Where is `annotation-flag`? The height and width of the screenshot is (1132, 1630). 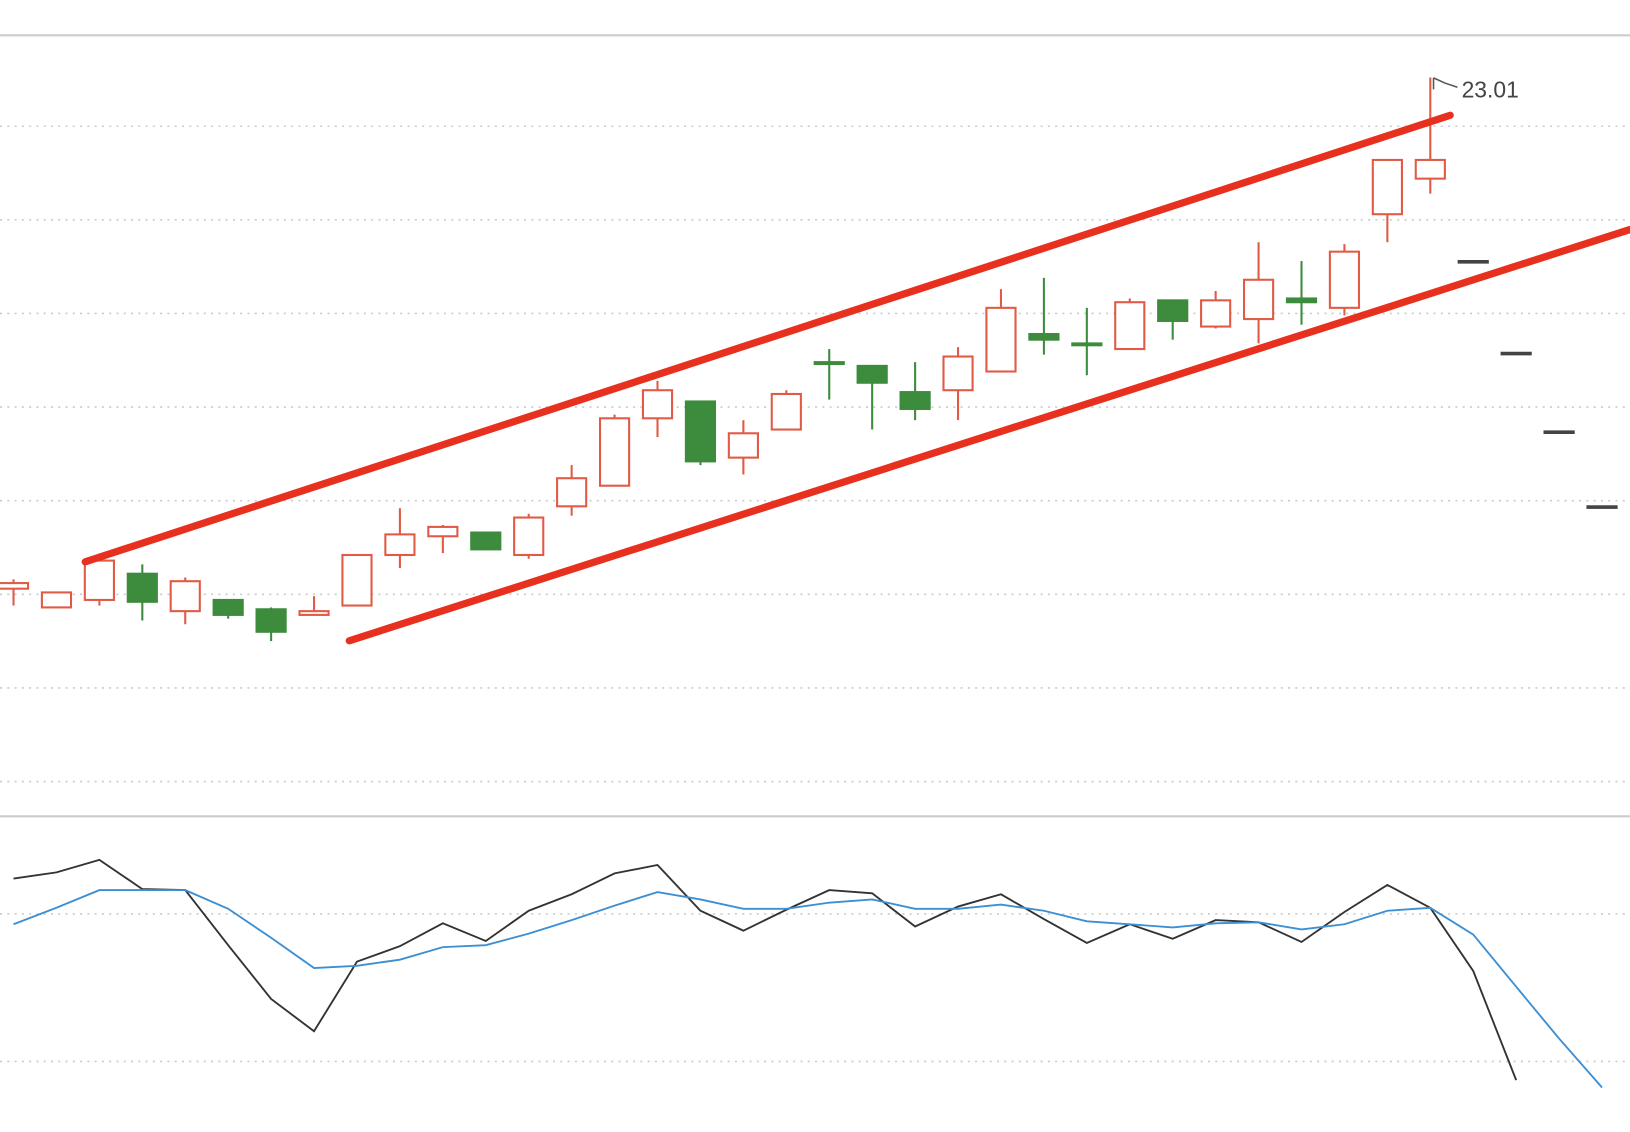 annotation-flag is located at coordinates (1445, 83).